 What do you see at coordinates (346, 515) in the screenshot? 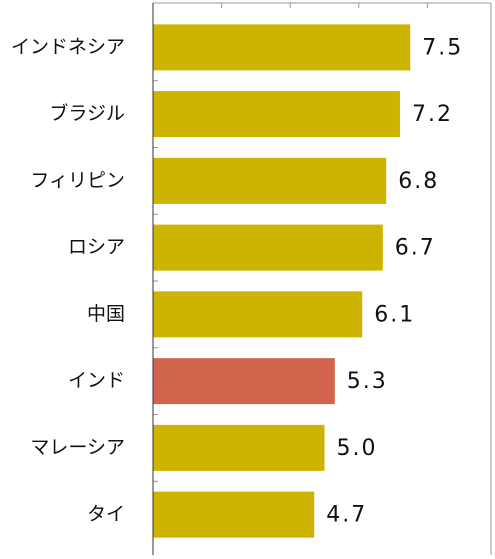
I see `value-label: 4.7` at bounding box center [346, 515].